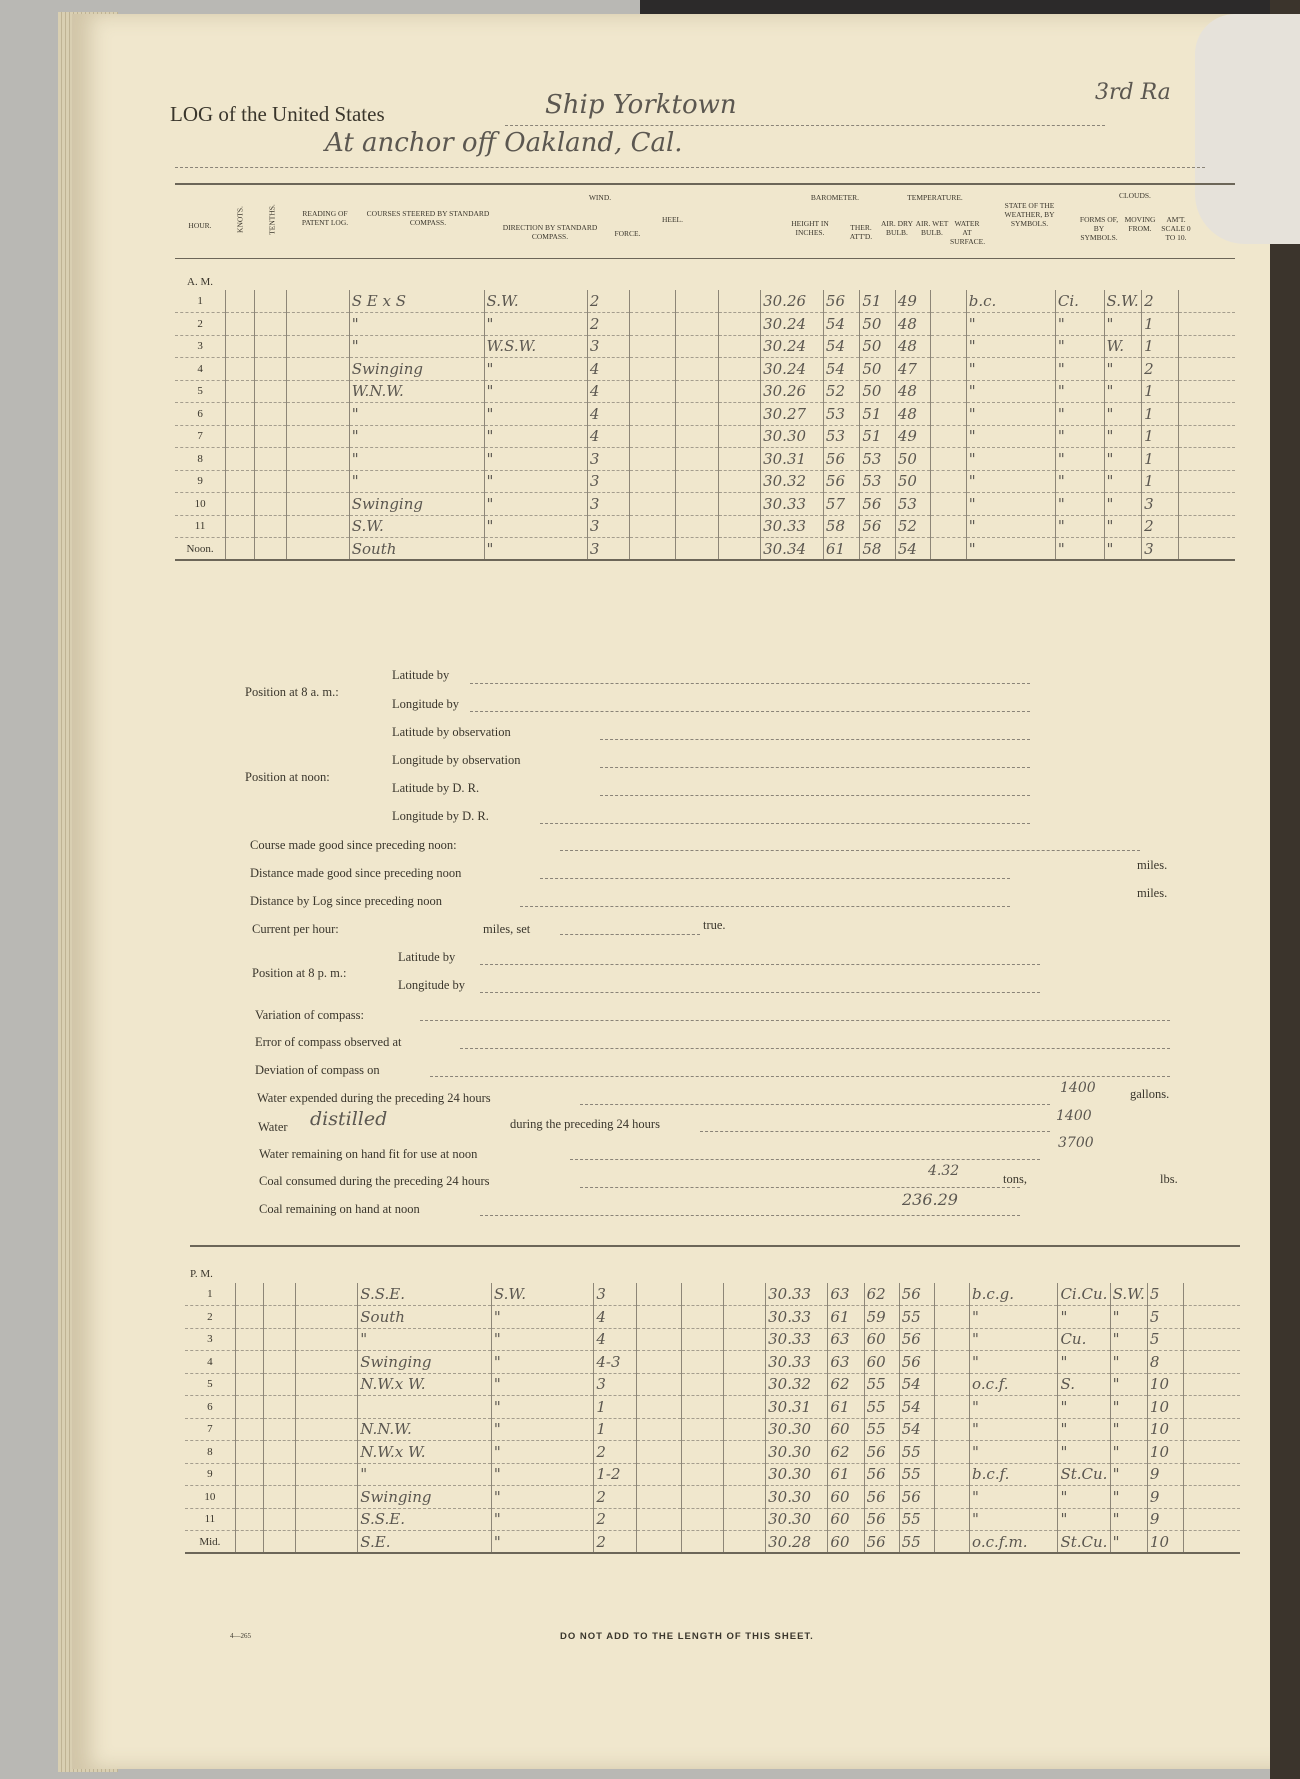 Image resolution: width=1300 pixels, height=1779 pixels. I want to click on log-cell: 9, so click(1165, 1497).